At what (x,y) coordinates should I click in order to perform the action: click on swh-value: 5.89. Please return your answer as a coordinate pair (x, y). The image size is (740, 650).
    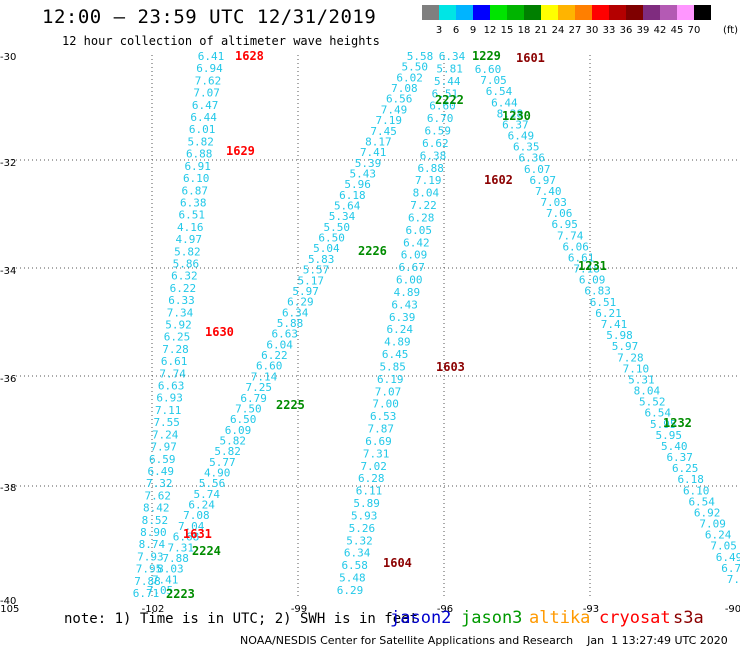
    Looking at the image, I should click on (366, 503).